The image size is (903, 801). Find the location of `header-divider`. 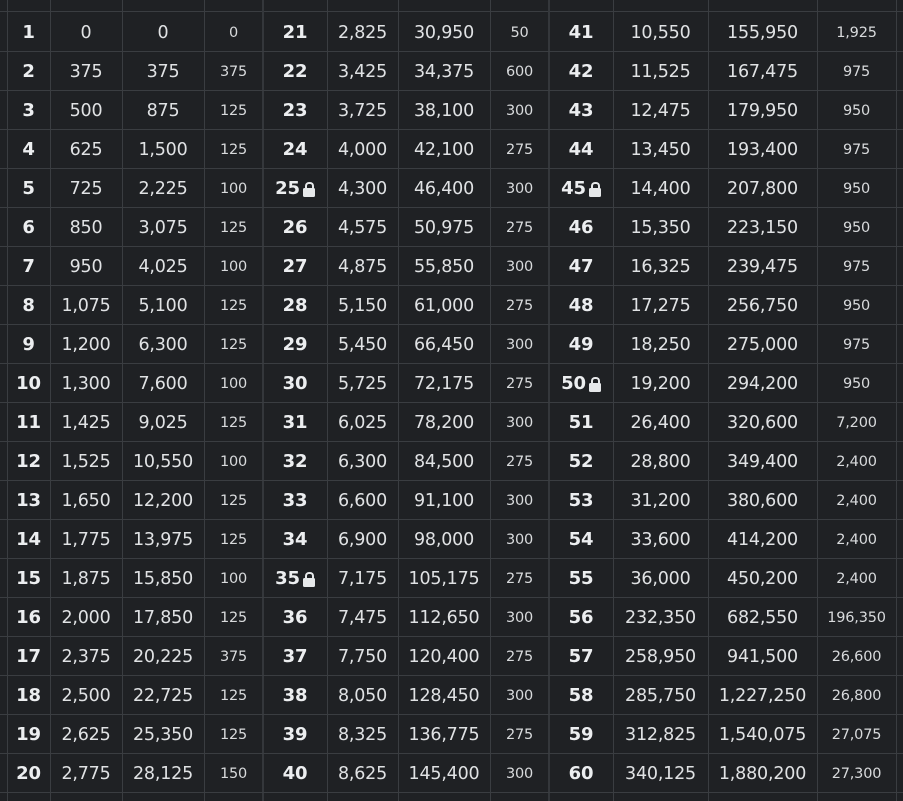

header-divider is located at coordinates (451, 11).